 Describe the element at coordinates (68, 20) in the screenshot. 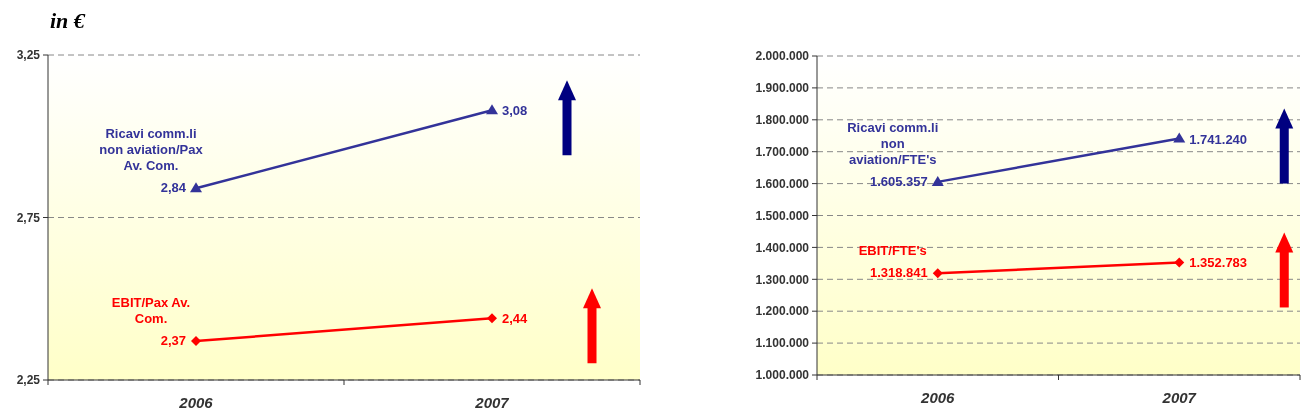

I see `chart-title: in €` at that location.